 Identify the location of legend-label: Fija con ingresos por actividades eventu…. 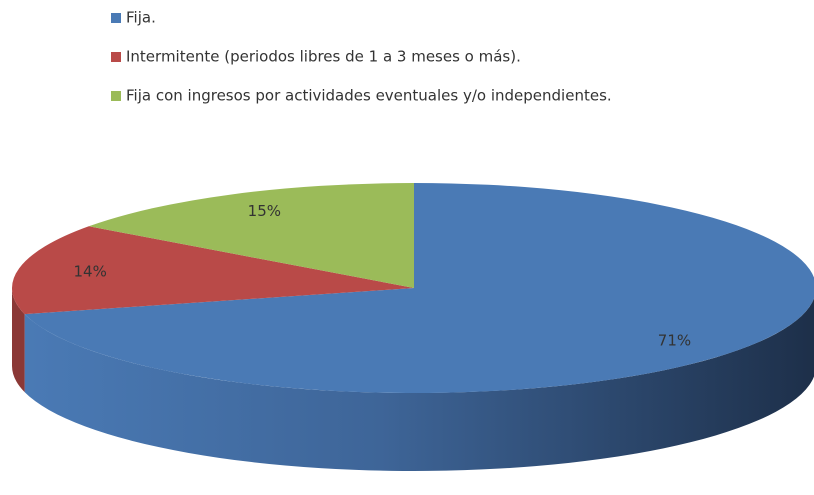
(369, 96).